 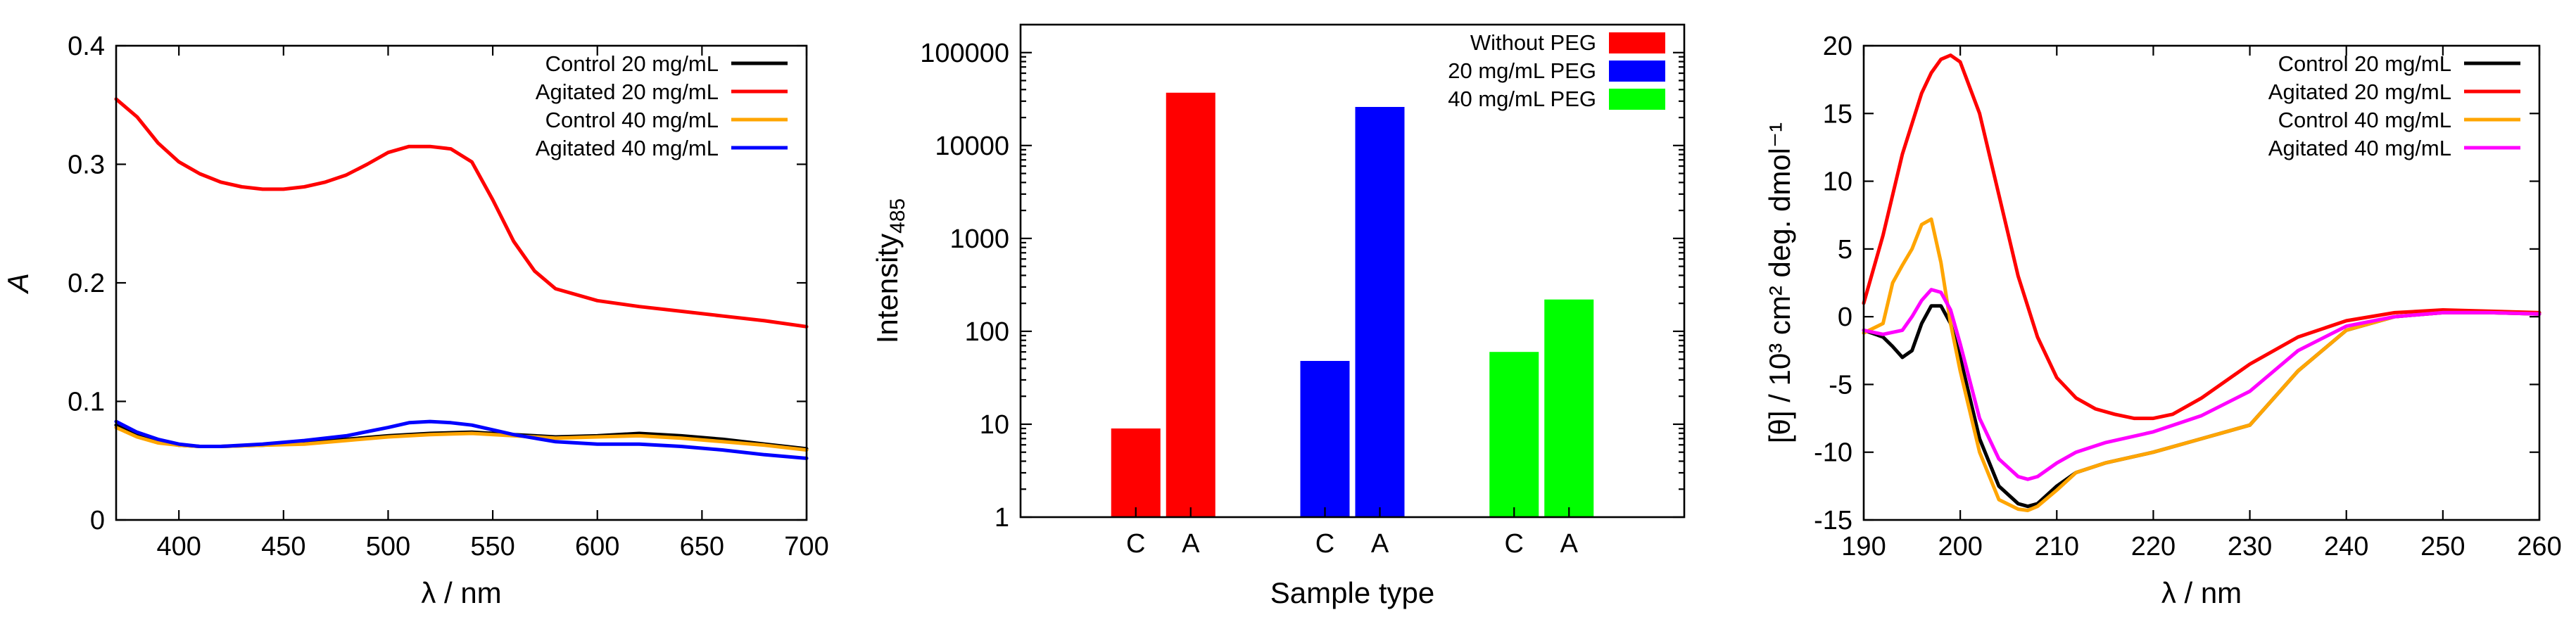 I want to click on y-tick-label: 20, so click(x=1837, y=46).